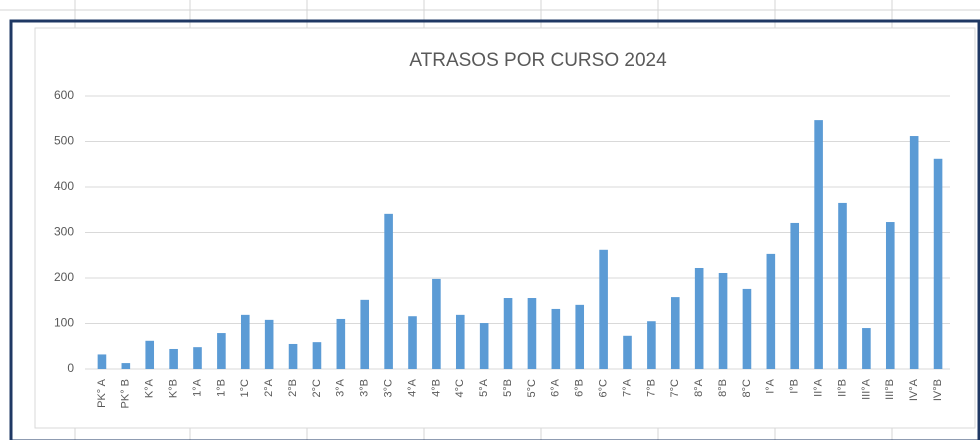 The width and height of the screenshot is (980, 440). Describe the element at coordinates (914, 389) in the screenshot. I see `x-tick-label: IV°A` at that location.